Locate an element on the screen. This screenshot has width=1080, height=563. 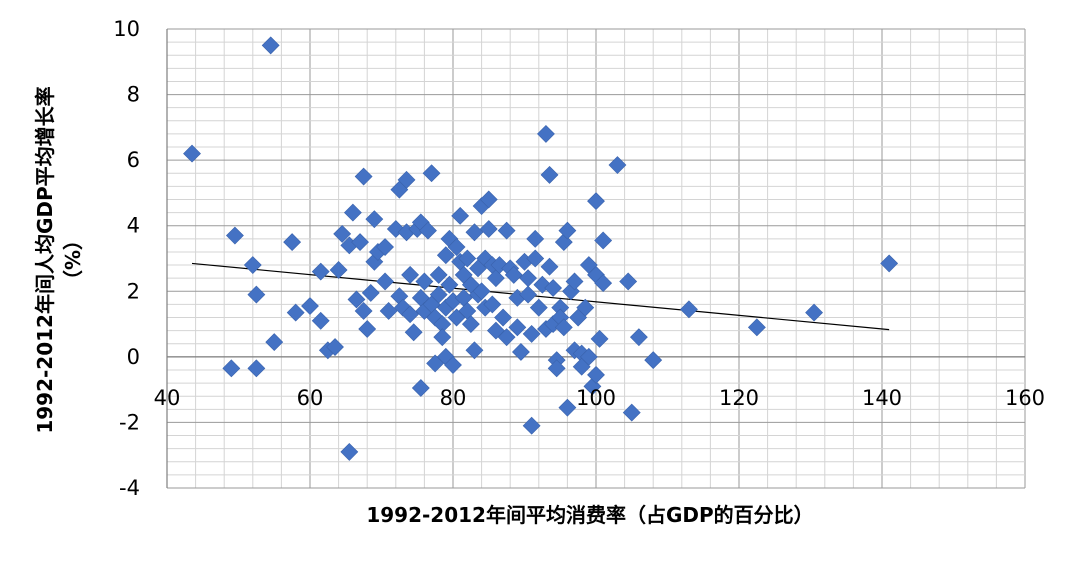
y-tick-label: 4 is located at coordinates (133, 226).